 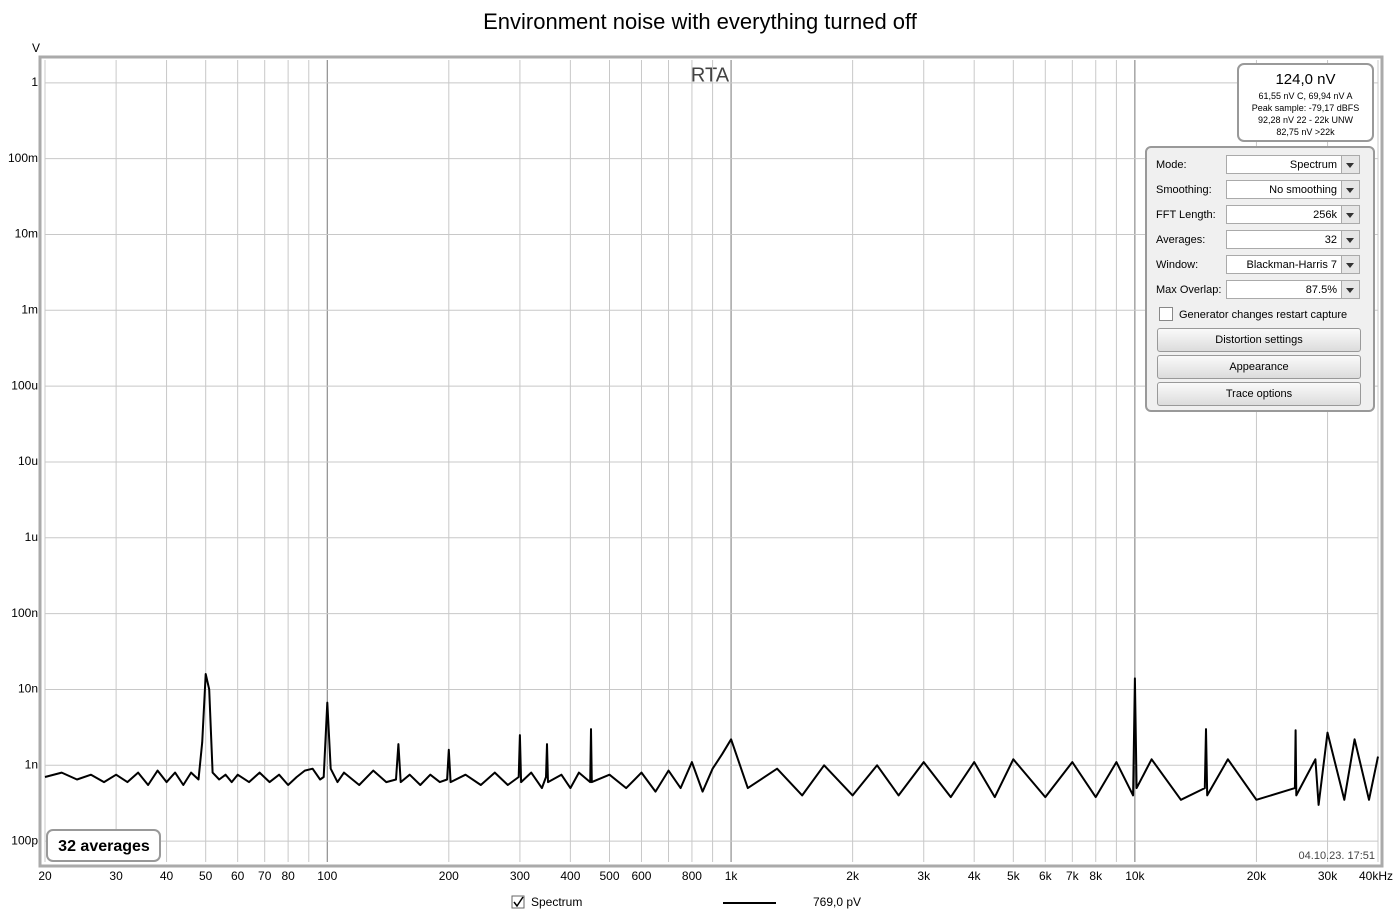 I want to click on x-tick-label: 30k, so click(x=1328, y=876).